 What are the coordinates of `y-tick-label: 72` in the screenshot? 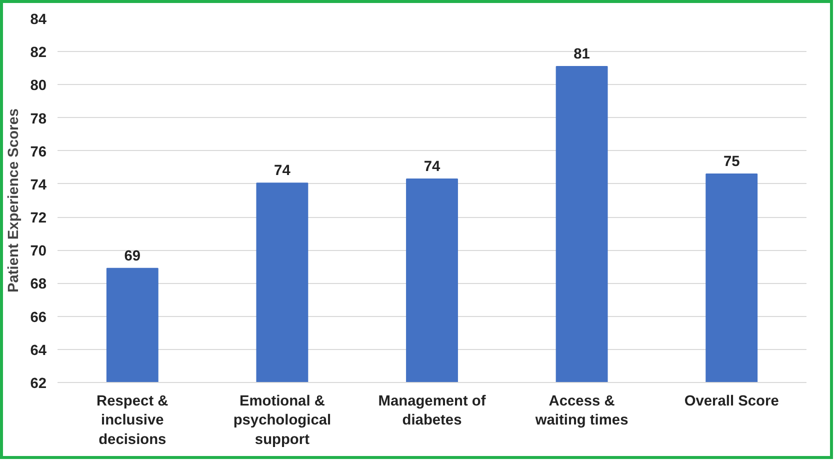 It's located at (38, 218).